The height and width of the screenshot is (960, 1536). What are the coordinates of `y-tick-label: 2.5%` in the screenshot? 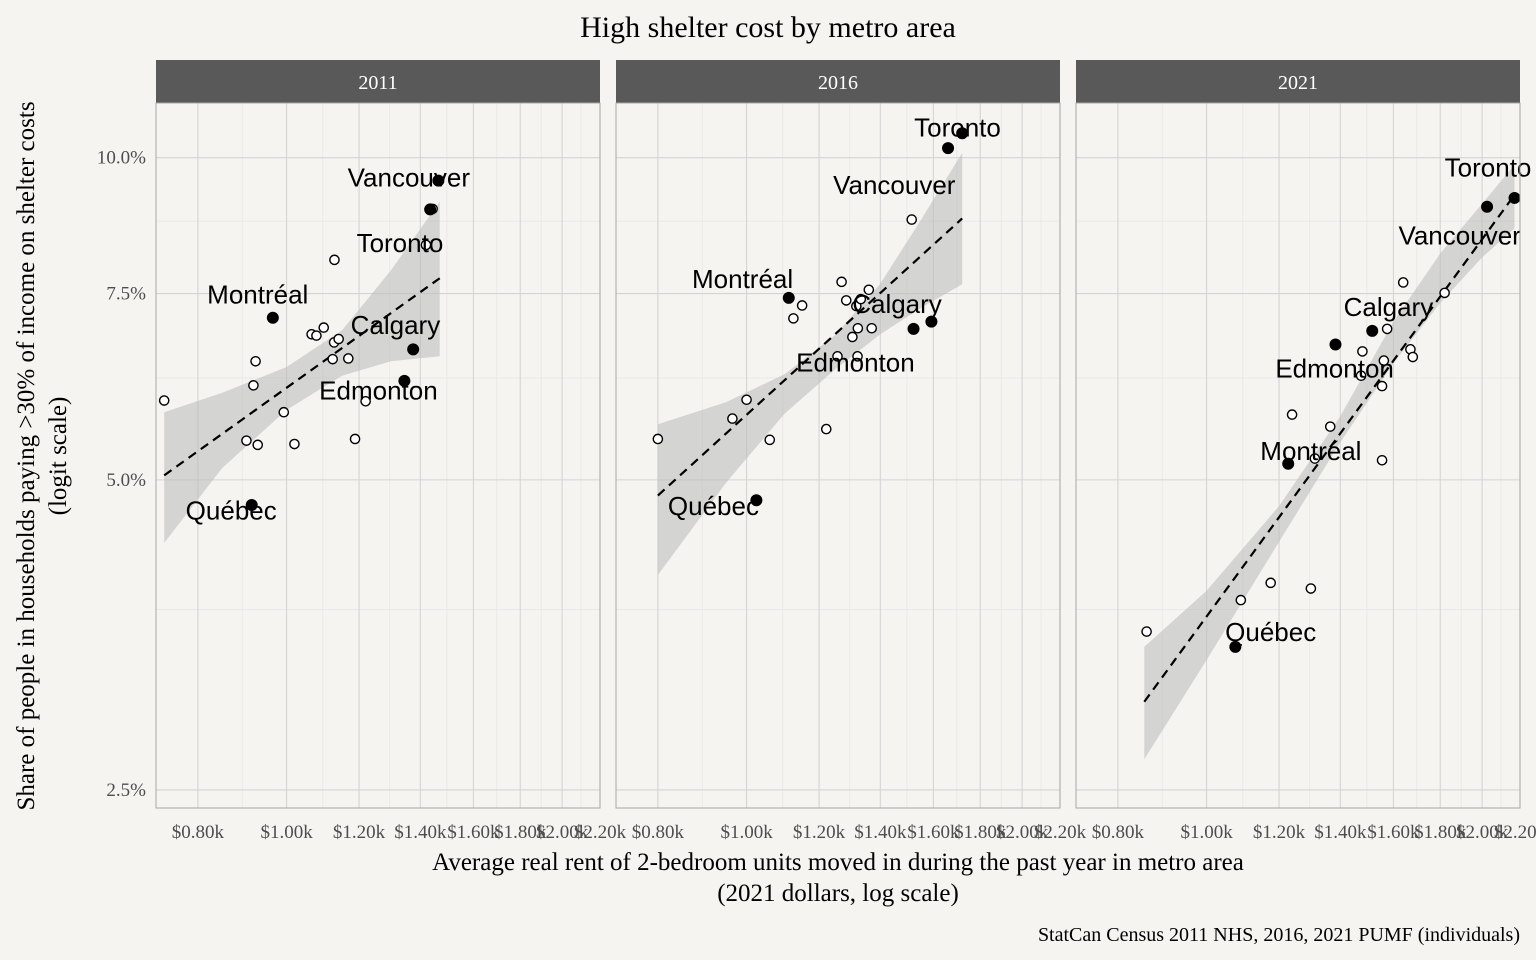 It's located at (126, 790).